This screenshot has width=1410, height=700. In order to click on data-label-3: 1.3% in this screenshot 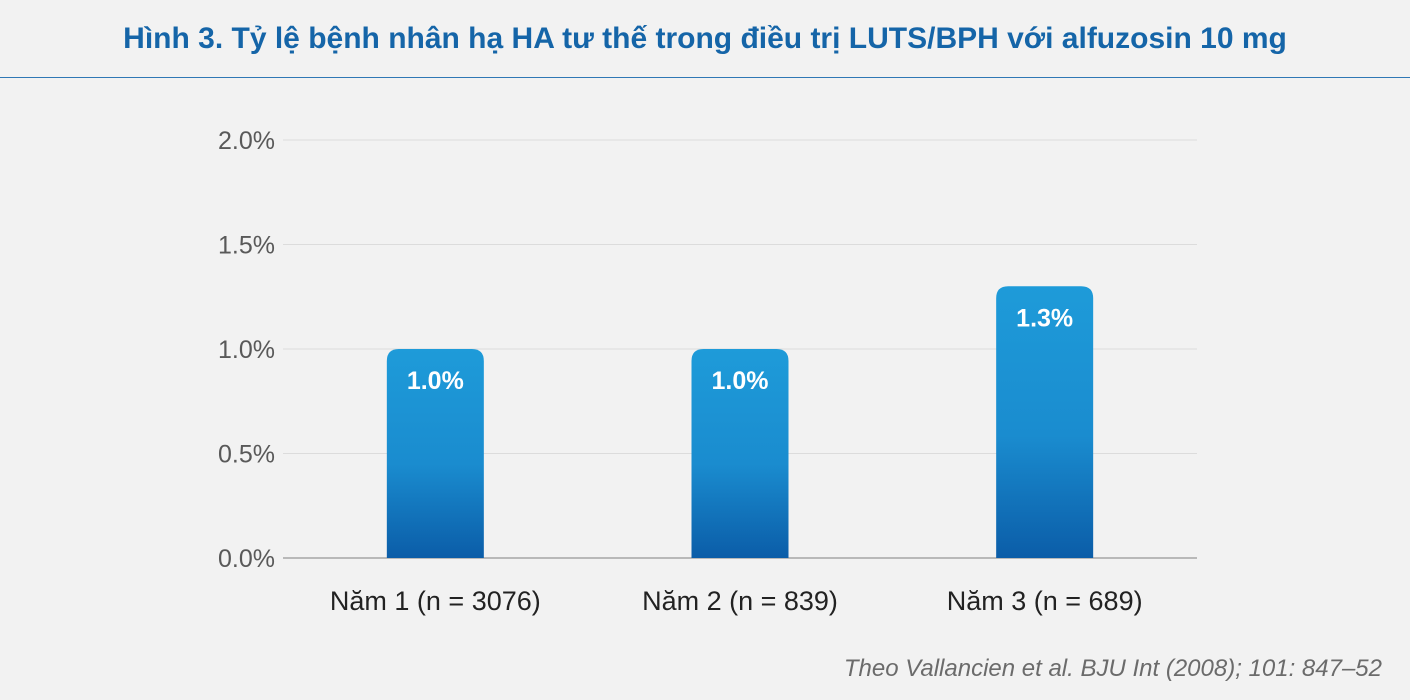, I will do `click(1044, 318)`.